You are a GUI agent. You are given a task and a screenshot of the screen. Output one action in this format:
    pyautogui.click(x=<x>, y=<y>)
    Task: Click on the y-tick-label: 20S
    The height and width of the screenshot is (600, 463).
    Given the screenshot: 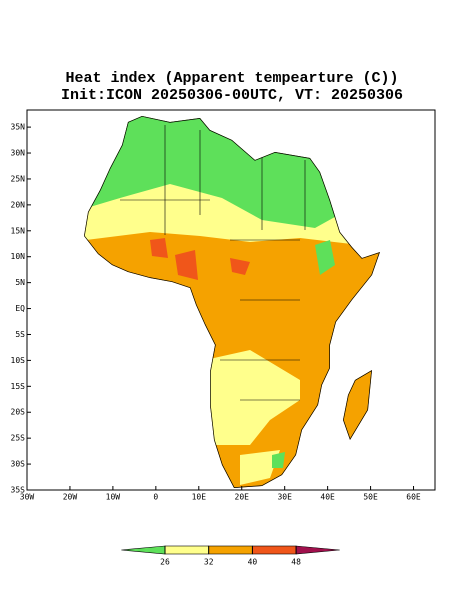 What is the action you would take?
    pyautogui.click(x=18, y=412)
    